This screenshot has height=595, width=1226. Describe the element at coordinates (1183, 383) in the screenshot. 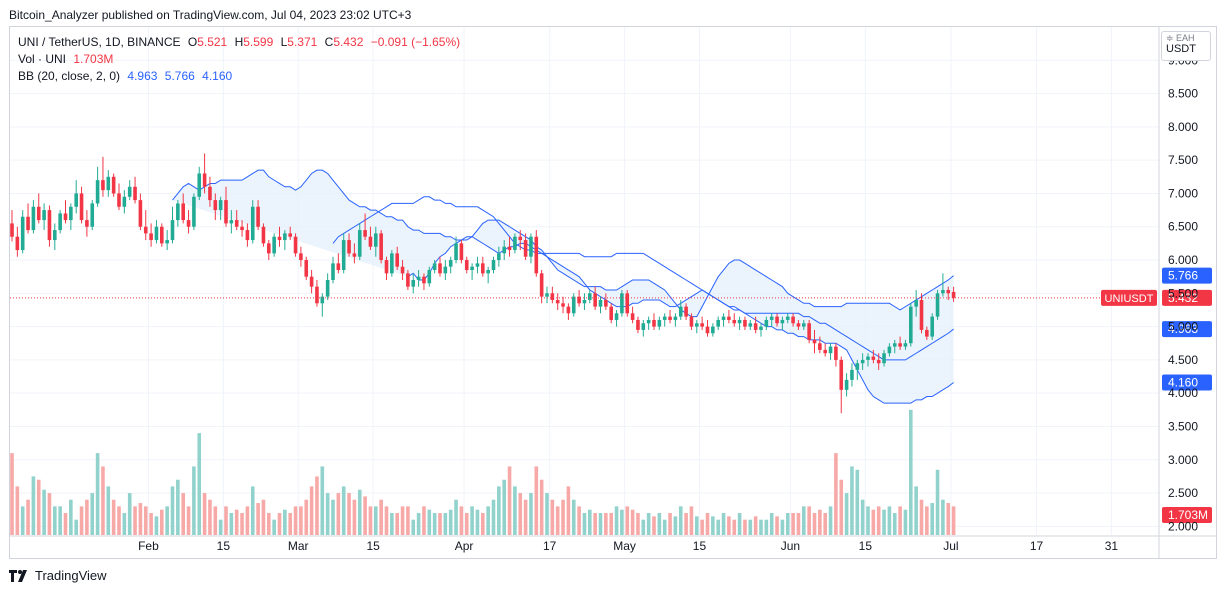

I see `price-tag-value: 4.160` at that location.